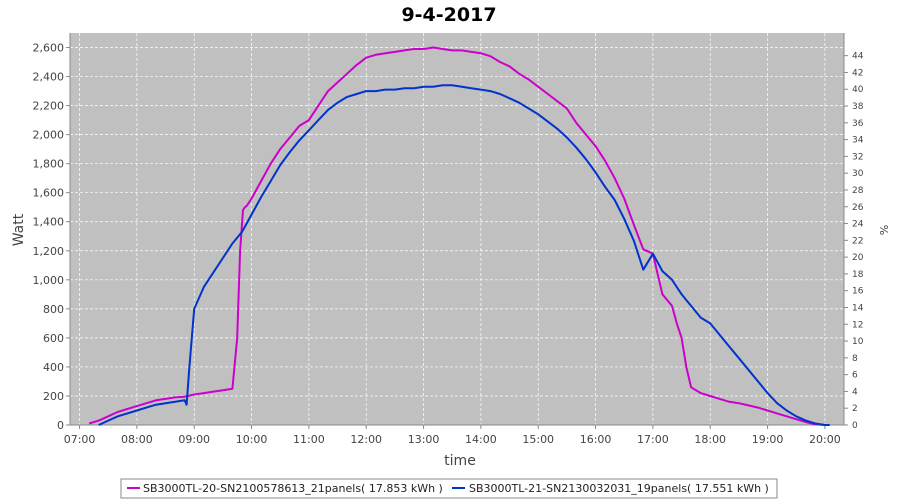  Describe the element at coordinates (424, 439) in the screenshot. I see `x-tick-label: 13:00` at that location.